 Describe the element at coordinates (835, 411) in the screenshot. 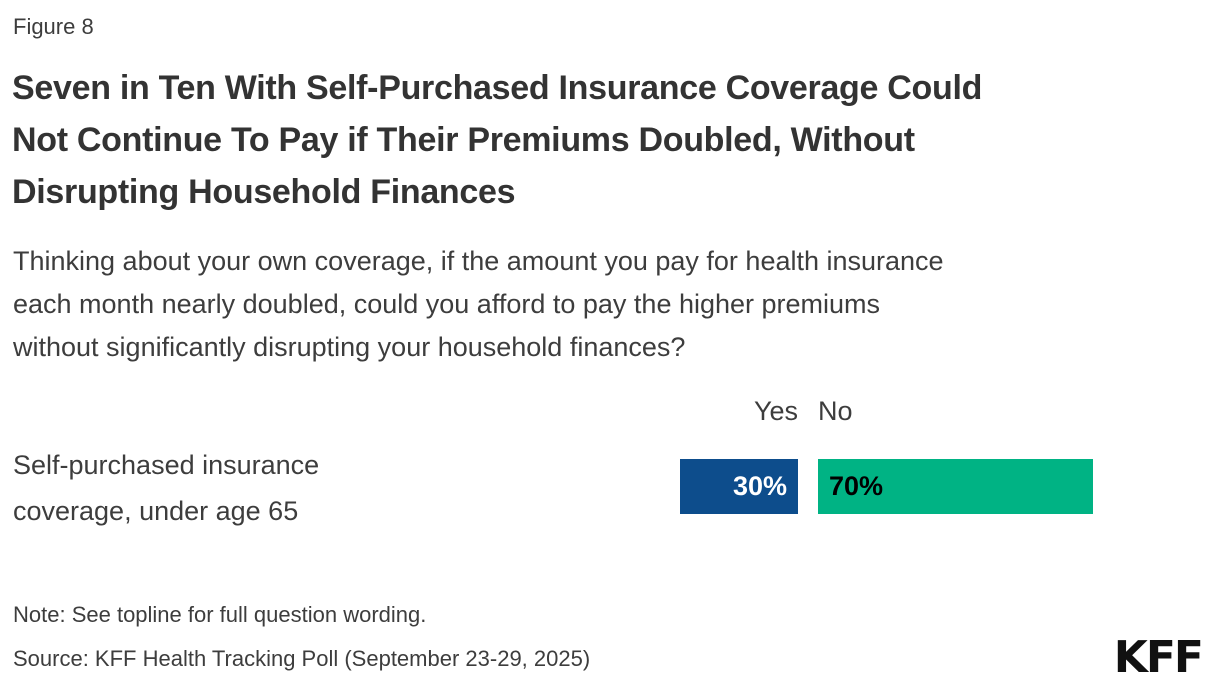

I see `legend-label-no: No` at that location.